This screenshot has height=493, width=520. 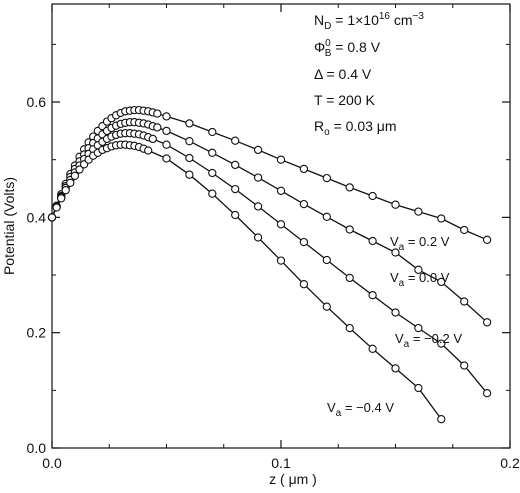 What do you see at coordinates (360, 409) in the screenshot?
I see `series-label: Va = −0.4 V` at bounding box center [360, 409].